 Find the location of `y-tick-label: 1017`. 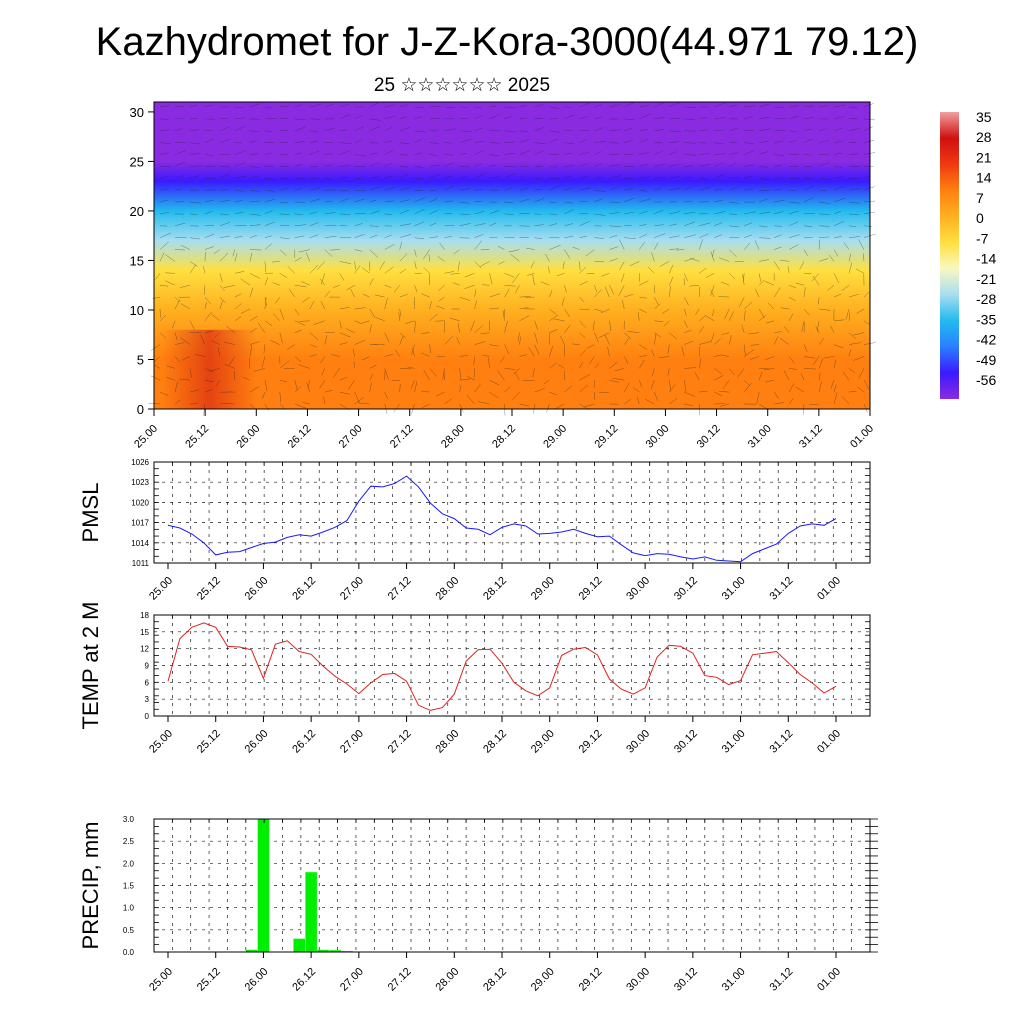

y-tick-label: 1017 is located at coordinates (140, 523).